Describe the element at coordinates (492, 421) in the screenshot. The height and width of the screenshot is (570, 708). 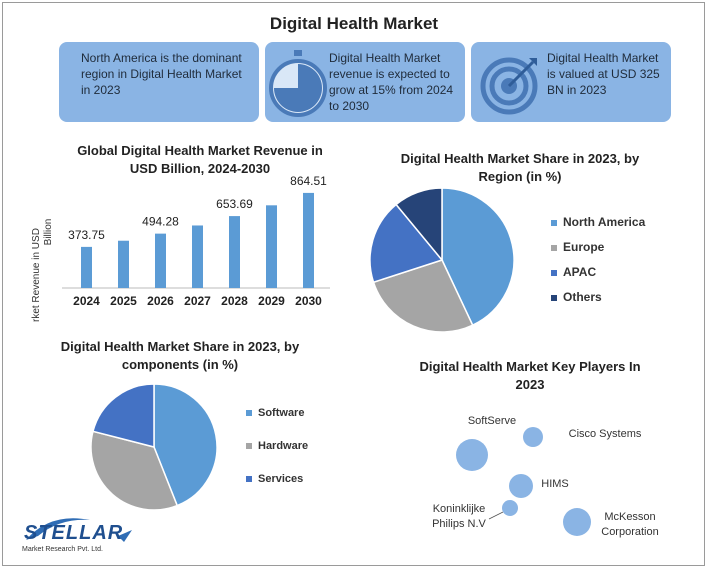
I see `label-softserve: SoftServe` at that location.